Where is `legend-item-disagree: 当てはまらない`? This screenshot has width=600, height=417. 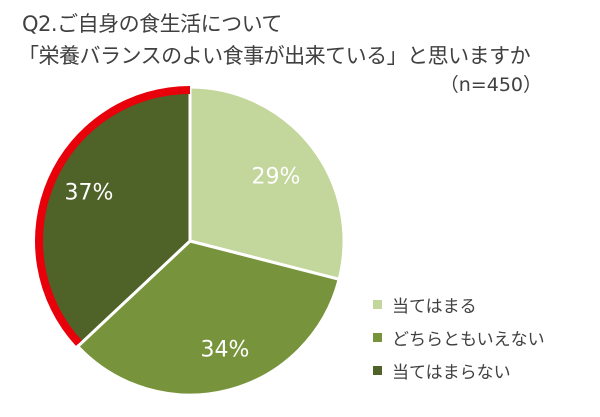 legend-item-disagree: 当てはまらない is located at coordinates (459, 370).